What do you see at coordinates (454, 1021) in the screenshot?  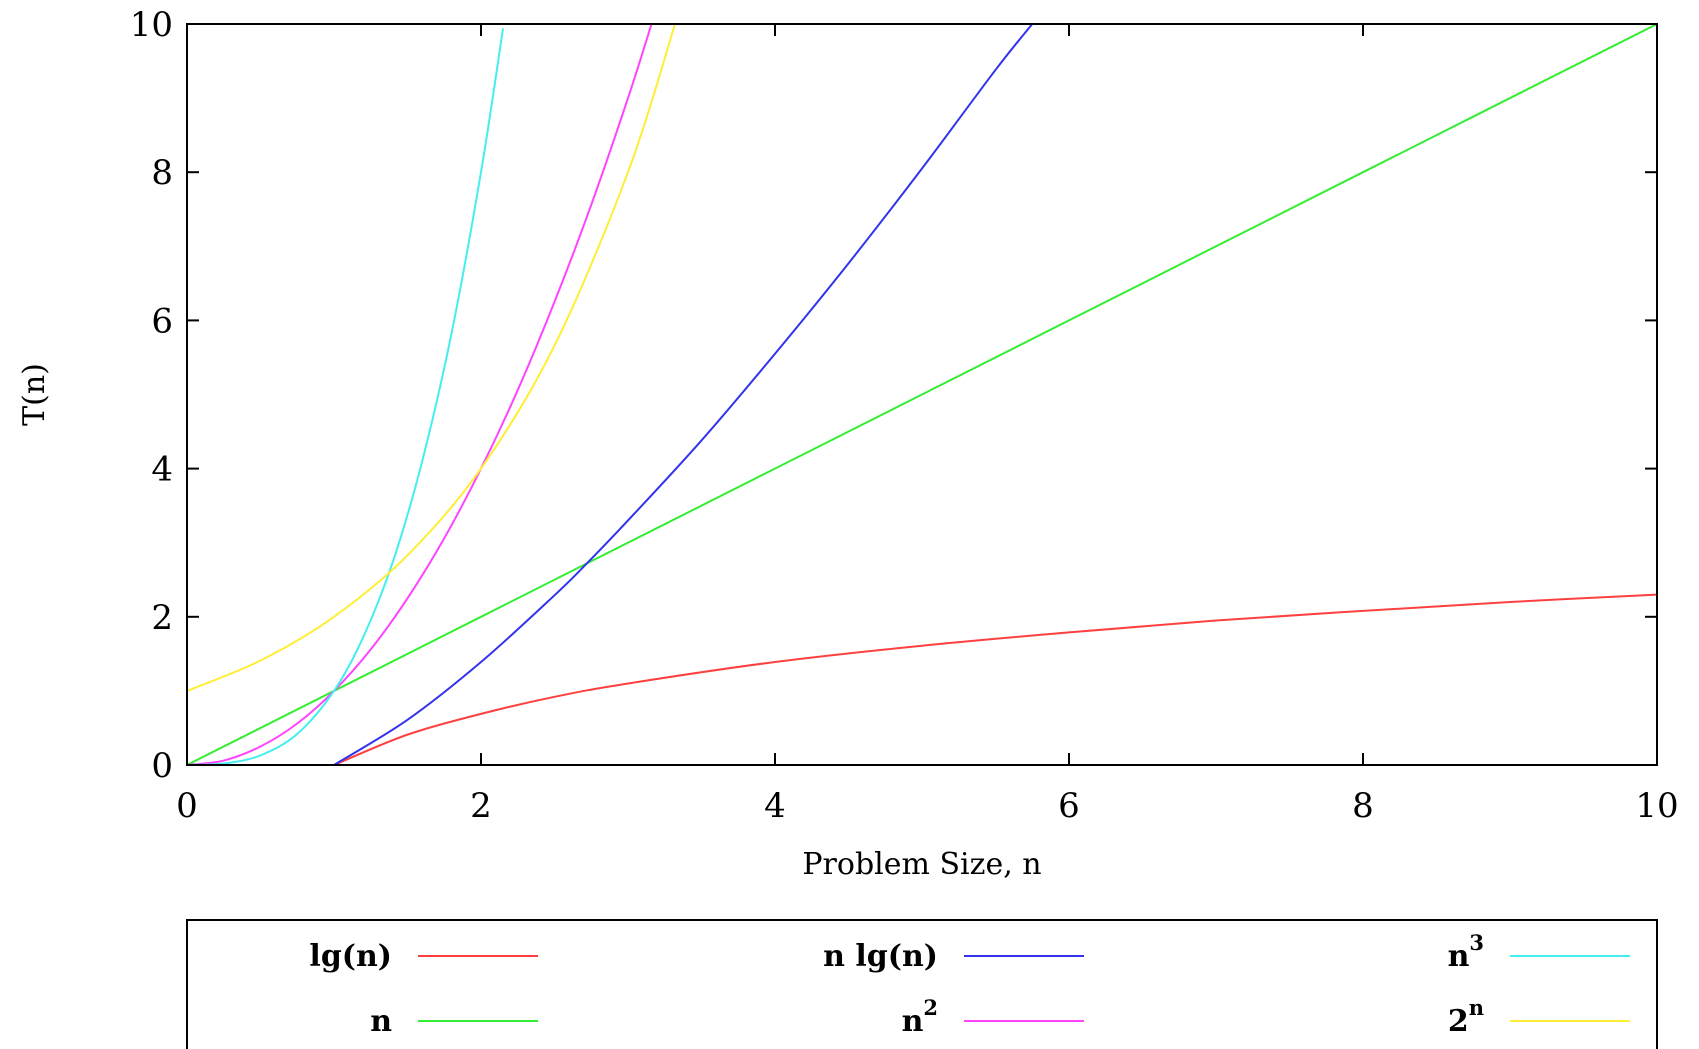 I see `legend-item-n: n` at bounding box center [454, 1021].